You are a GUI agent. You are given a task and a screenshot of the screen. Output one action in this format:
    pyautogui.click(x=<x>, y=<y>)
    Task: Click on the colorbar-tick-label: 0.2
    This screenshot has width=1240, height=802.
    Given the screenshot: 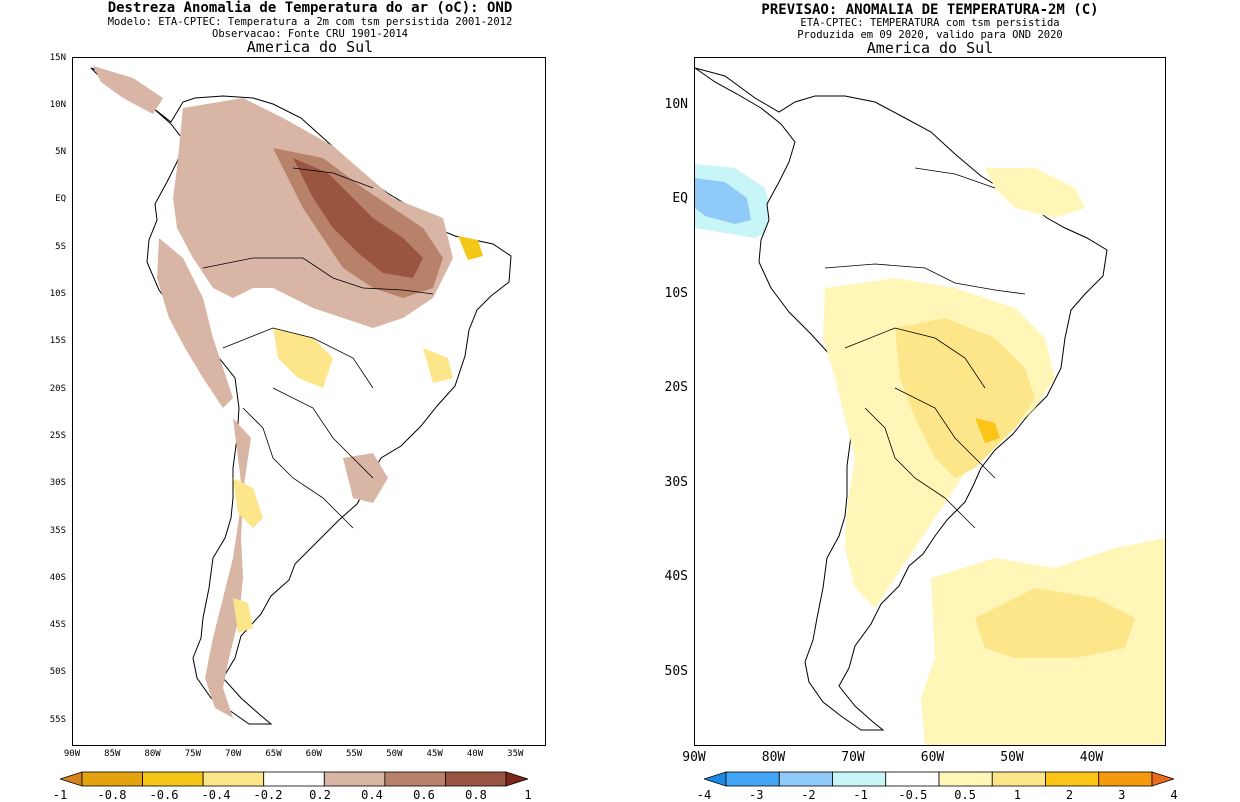 What is the action you would take?
    pyautogui.click(x=320, y=795)
    